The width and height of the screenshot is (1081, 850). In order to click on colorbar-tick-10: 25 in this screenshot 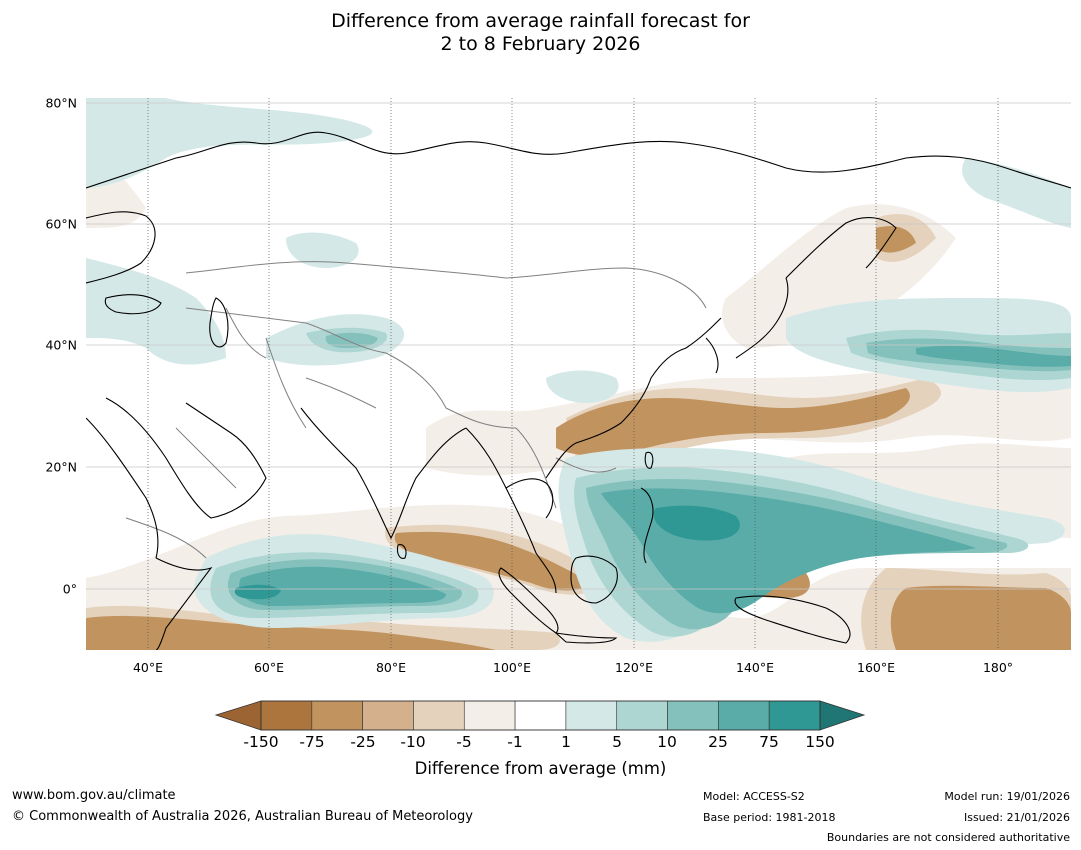, I will do `click(718, 742)`.